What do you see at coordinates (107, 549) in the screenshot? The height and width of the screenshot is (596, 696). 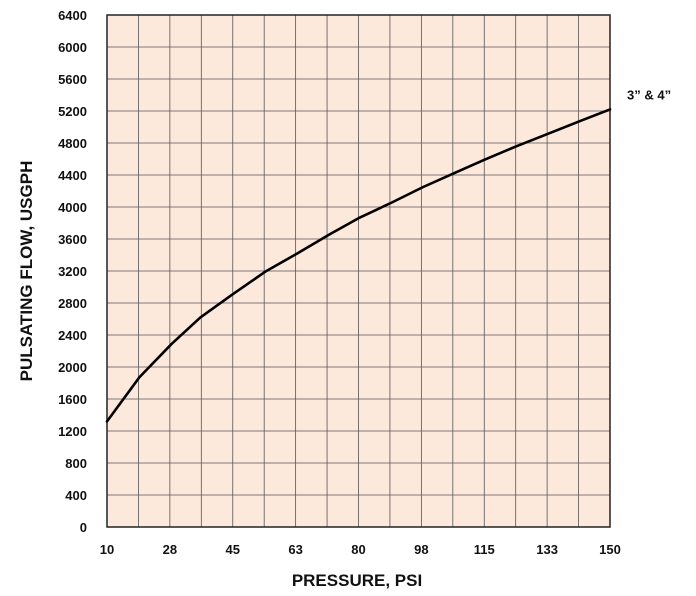 I see `x-tick-label: 10` at bounding box center [107, 549].